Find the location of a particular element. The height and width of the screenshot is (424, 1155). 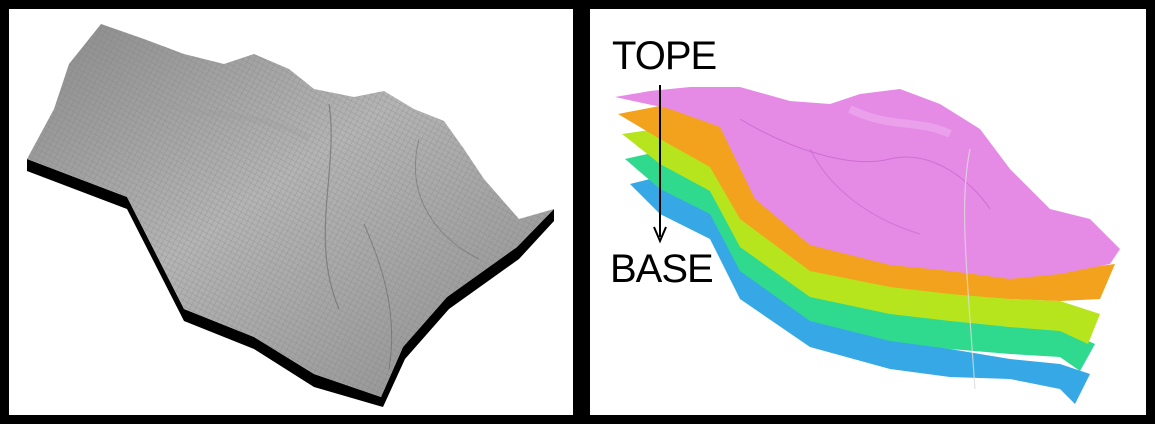

top-to-base-arrowhead is located at coordinates (660, 235).